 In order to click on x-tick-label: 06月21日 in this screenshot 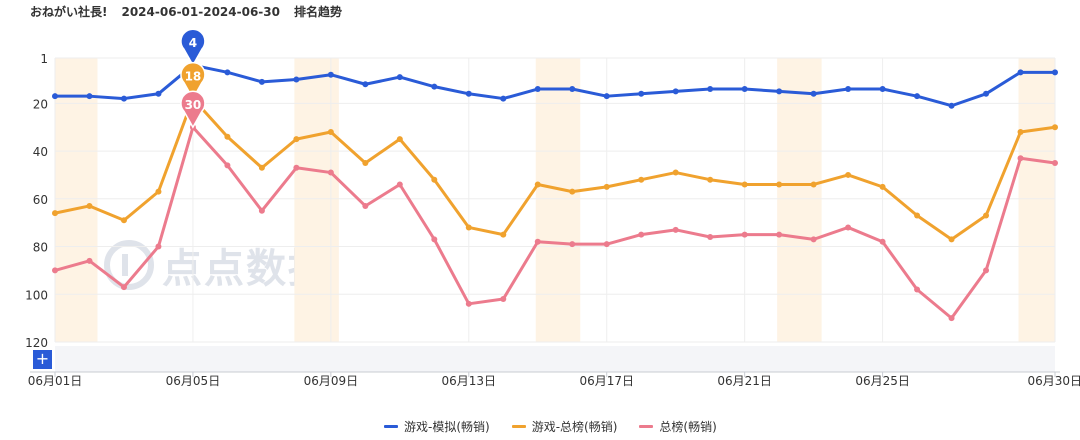, I will do `click(744, 381)`.